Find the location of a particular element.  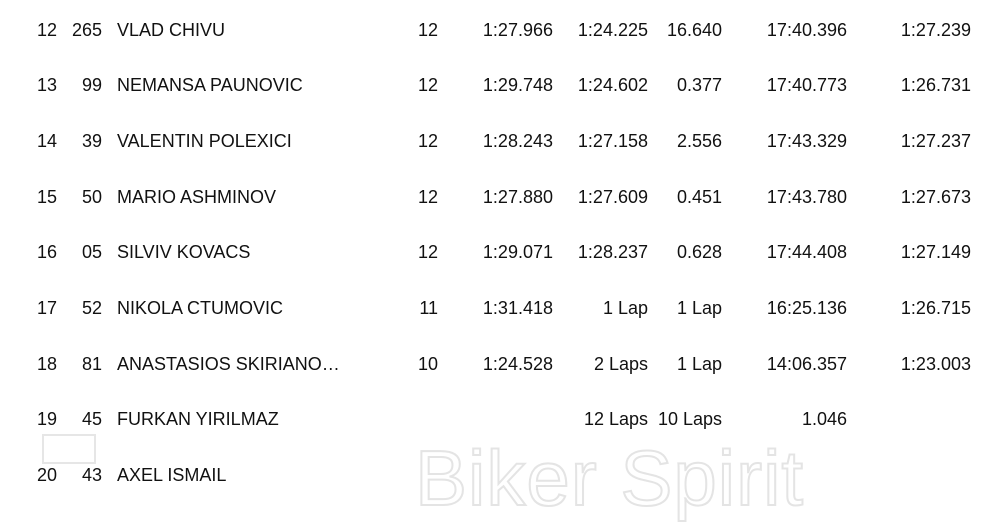

cell-num: 39 is located at coordinates (91, 141).